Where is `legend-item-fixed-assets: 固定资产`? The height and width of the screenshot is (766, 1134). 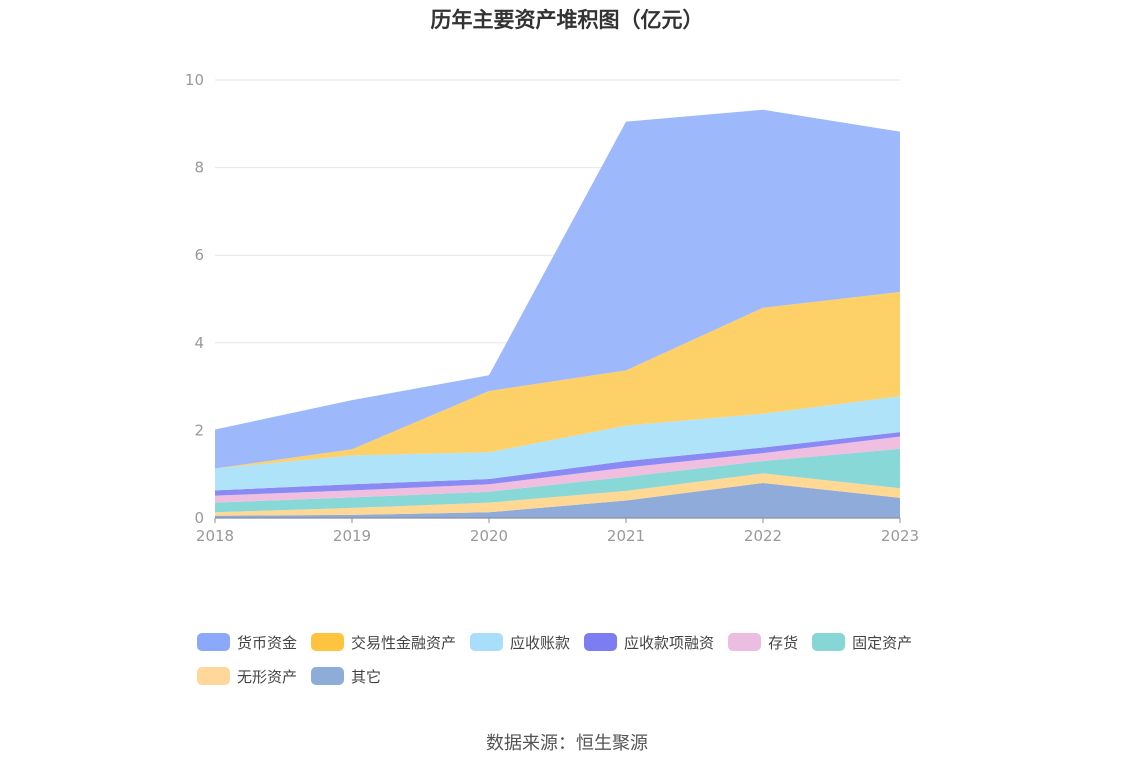
legend-item-fixed-assets: 固定资产 is located at coordinates (862, 642).